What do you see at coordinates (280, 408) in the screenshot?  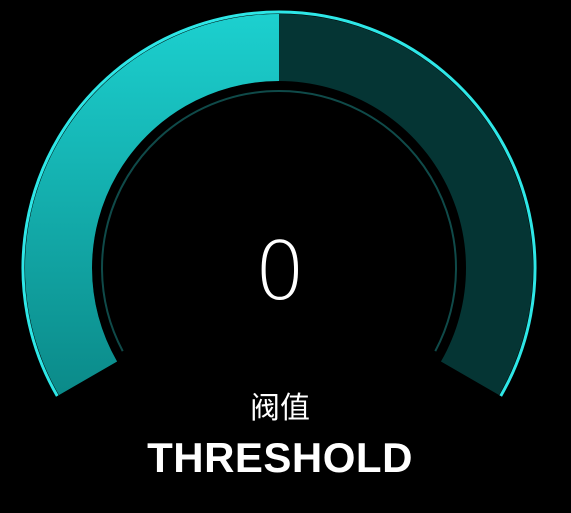 I see `gauge-label-chinese: 阀值` at bounding box center [280, 408].